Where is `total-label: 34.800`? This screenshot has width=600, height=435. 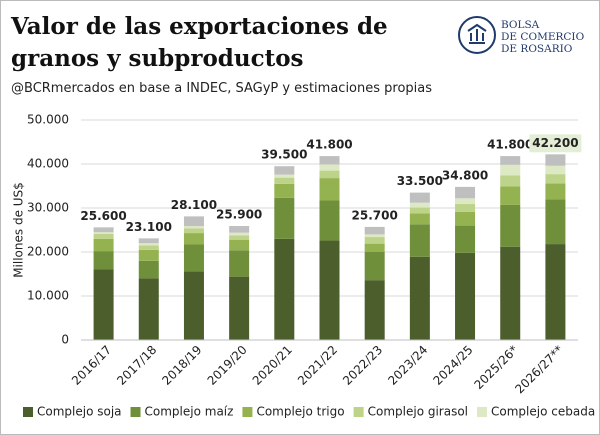
total-label: 34.800 is located at coordinates (465, 175).